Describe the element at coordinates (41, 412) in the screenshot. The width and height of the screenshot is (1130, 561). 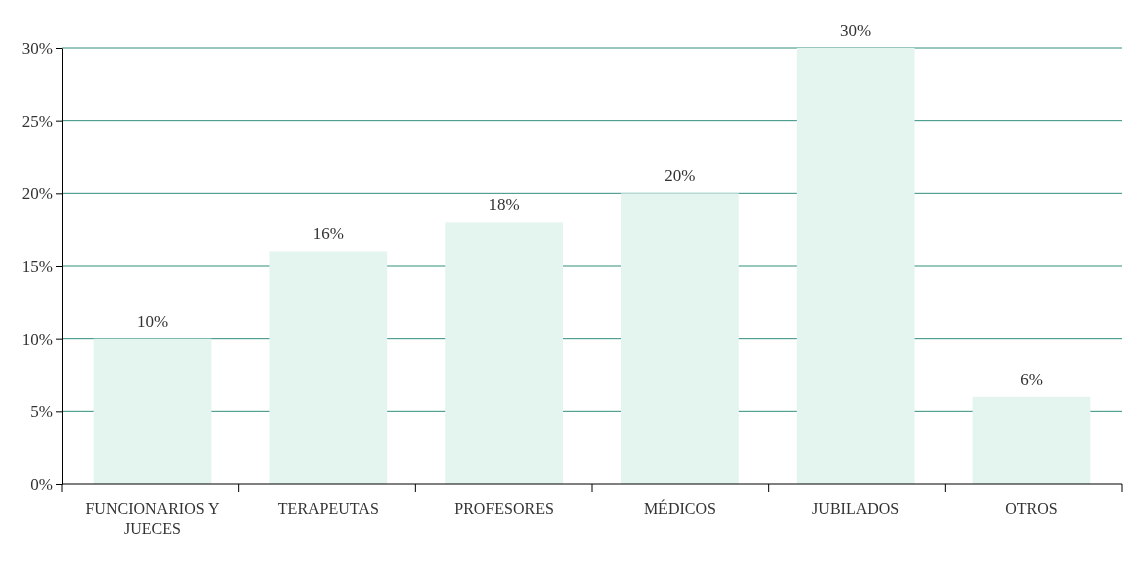
I see `y-tick-label: 5%` at that location.